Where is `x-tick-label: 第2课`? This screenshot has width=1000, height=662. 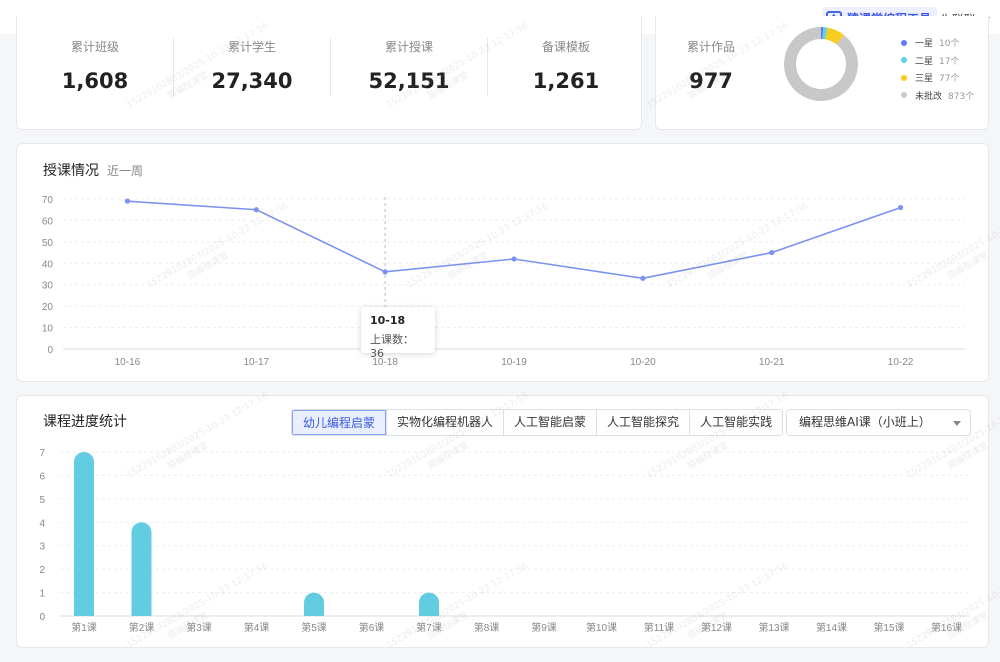
x-tick-label: 第2课 is located at coordinates (142, 627).